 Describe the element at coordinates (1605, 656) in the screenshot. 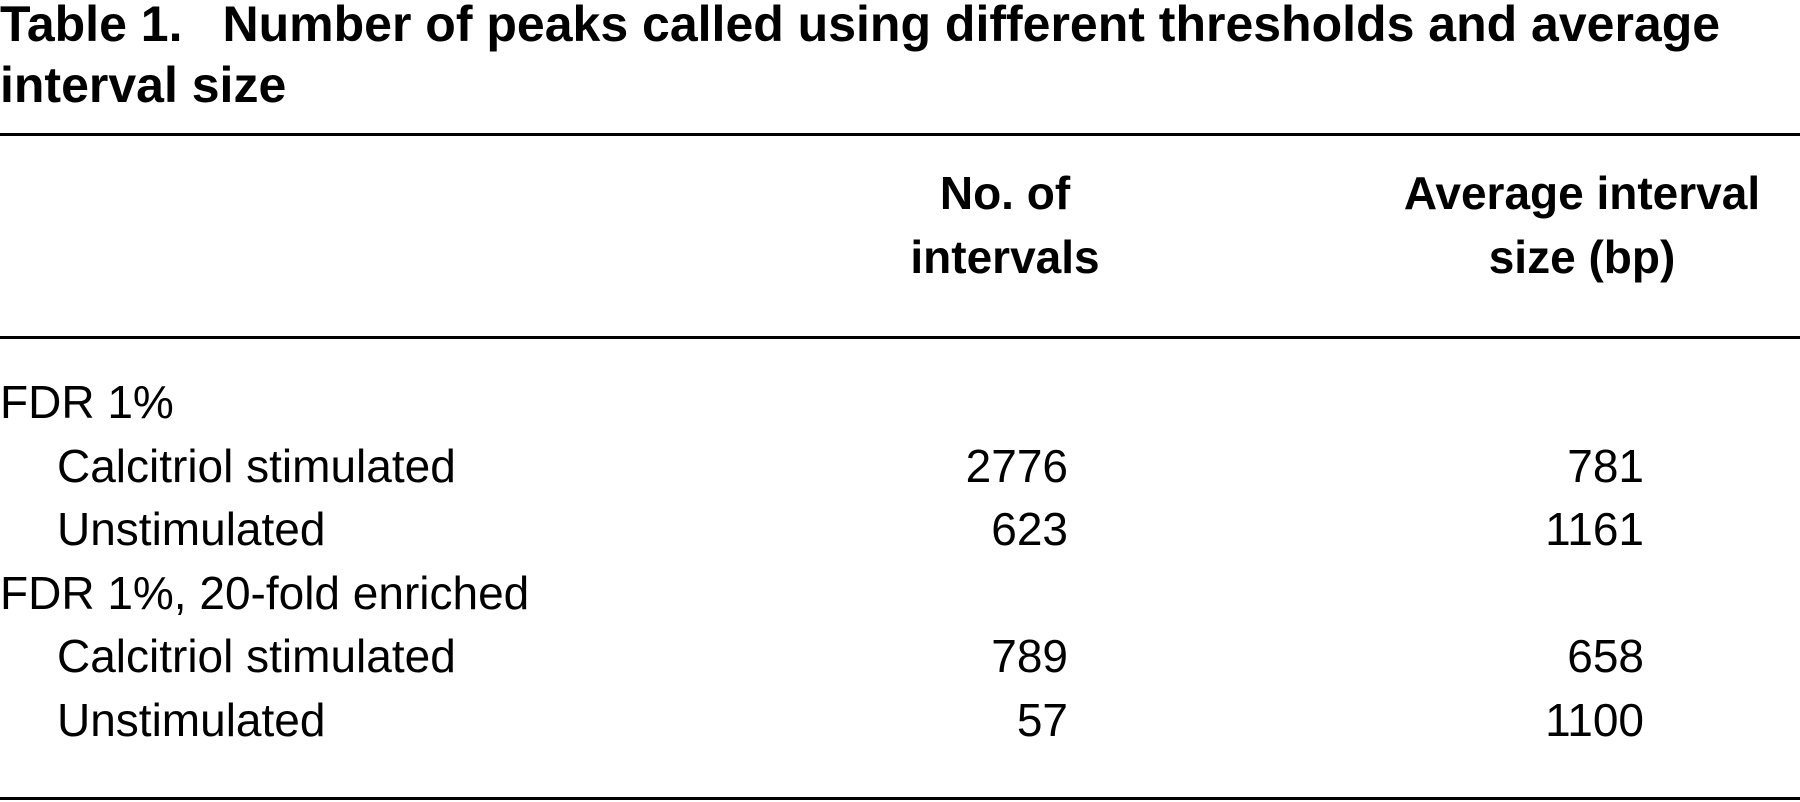

I see `cell-value: 658` at that location.